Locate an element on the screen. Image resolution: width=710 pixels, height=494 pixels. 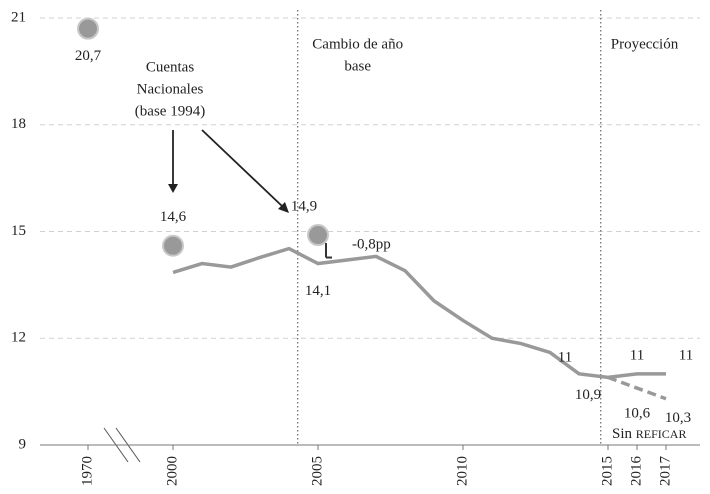
x-tick-label: 1970 is located at coordinates (87, 471).